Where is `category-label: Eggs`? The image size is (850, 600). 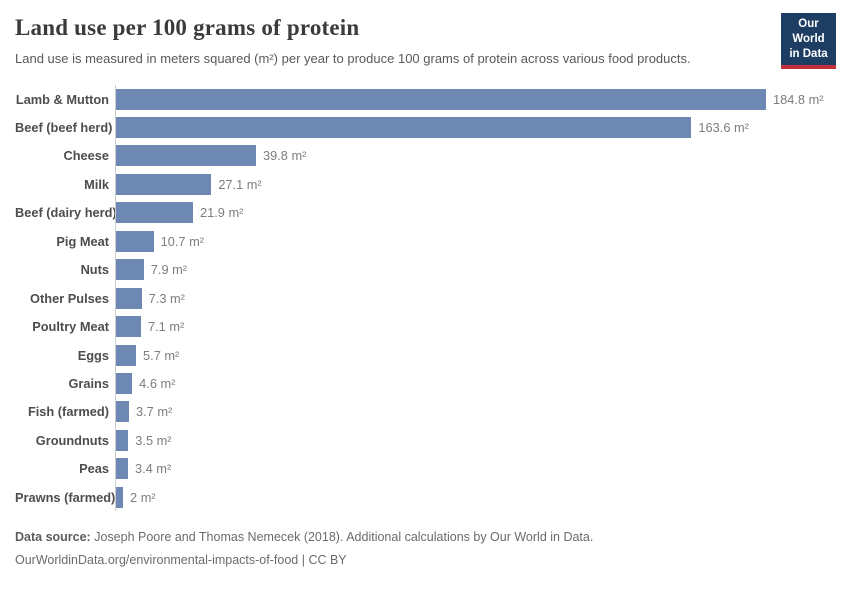 category-label: Eggs is located at coordinates (93, 355).